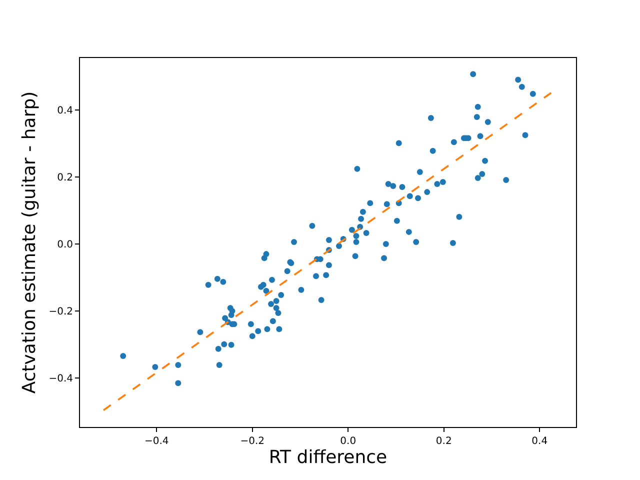 The height and width of the screenshot is (480, 640). Describe the element at coordinates (65, 245) in the screenshot. I see `y-tick-label: 0.0` at that location.